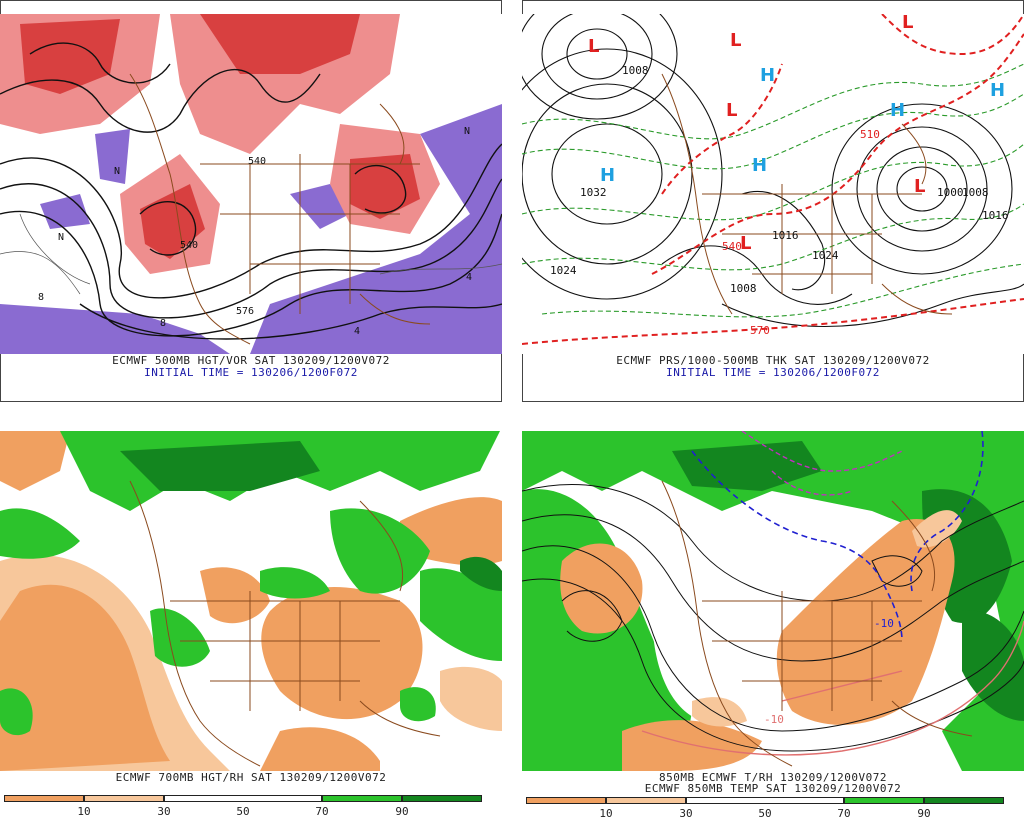  What do you see at coordinates (760, 330) in the screenshot?
I see `thickness-label: 570` at bounding box center [760, 330].